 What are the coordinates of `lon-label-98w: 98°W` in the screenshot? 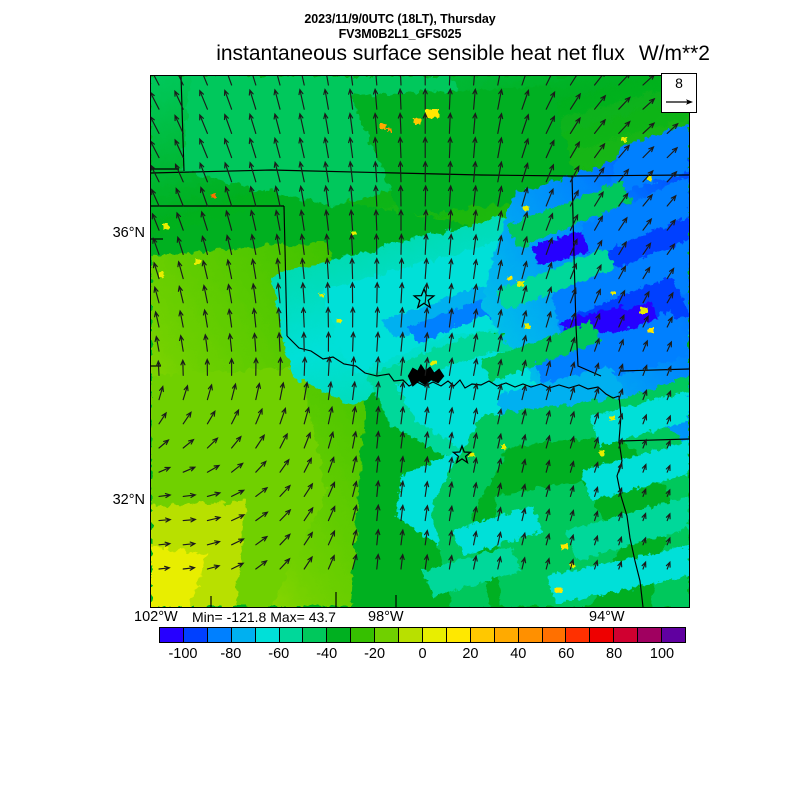 It's located at (386, 617).